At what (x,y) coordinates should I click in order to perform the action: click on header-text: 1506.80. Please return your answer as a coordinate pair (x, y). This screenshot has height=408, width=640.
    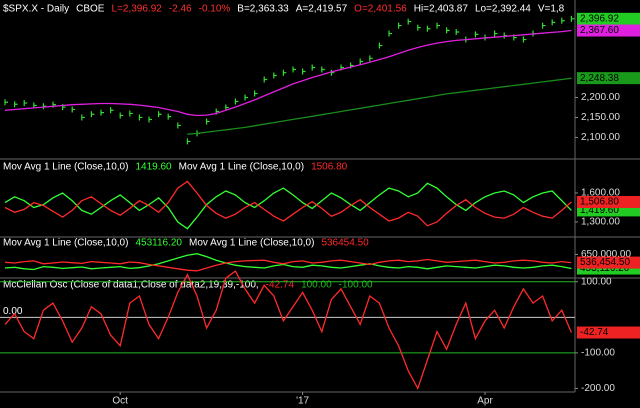
    Looking at the image, I should click on (329, 167).